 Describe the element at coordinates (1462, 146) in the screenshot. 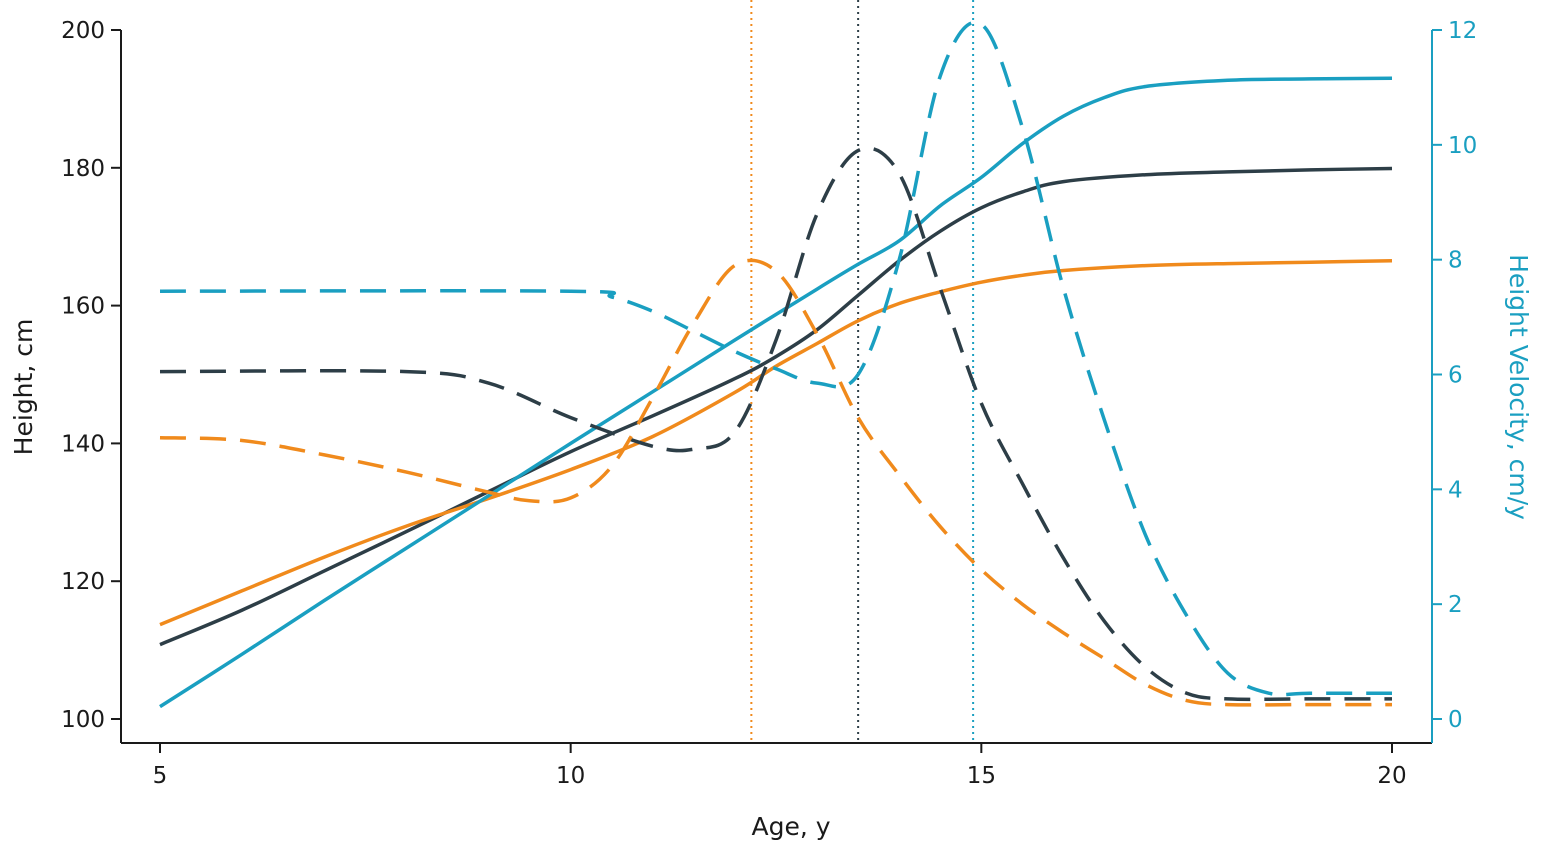

I see `y2-tick-label: 10` at that location.